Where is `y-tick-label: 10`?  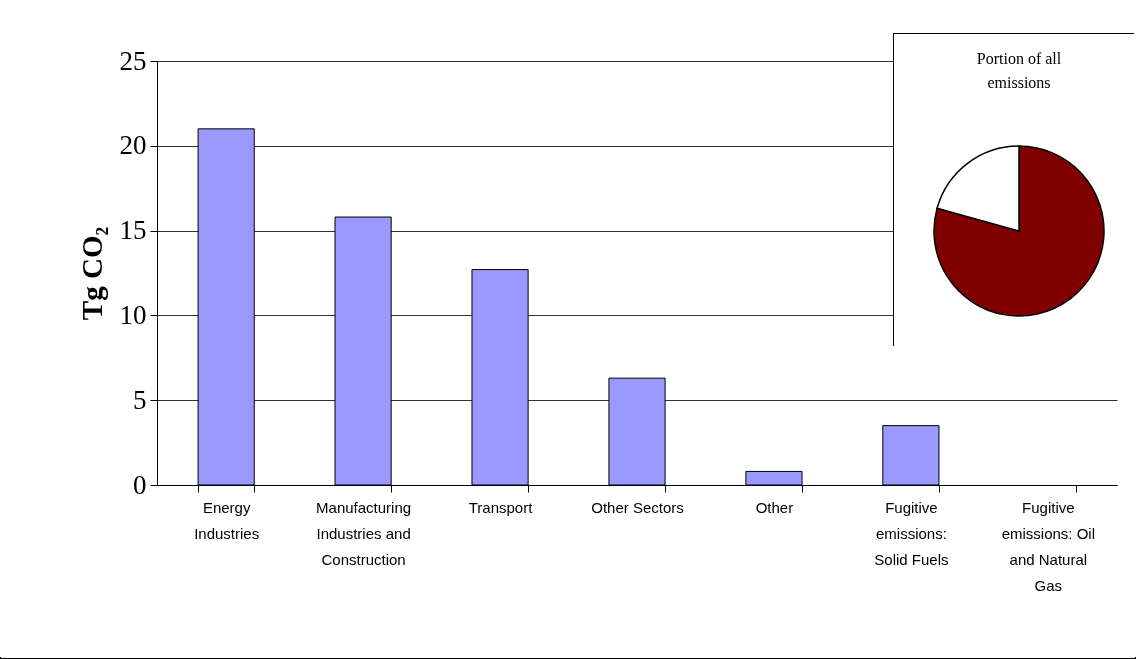
y-tick-label: 10 is located at coordinates (133, 314).